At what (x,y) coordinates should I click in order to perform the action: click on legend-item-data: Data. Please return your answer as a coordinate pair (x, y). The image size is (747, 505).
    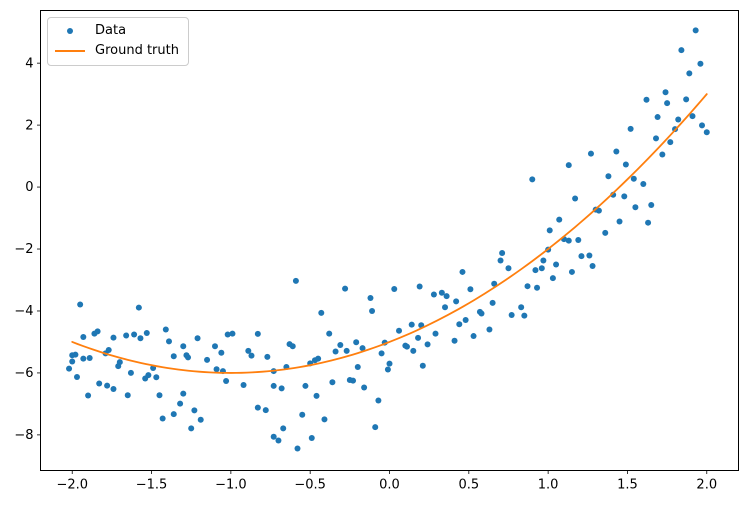
    Looking at the image, I should click on (118, 31).